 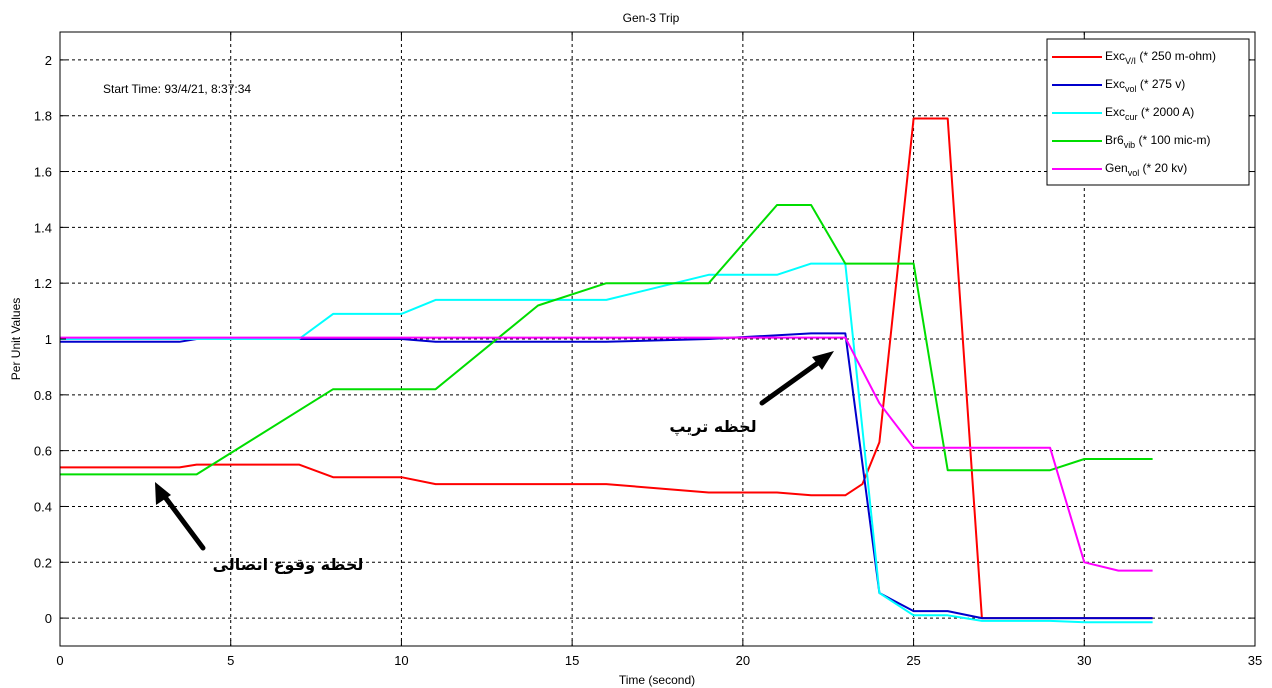 I want to click on y-tick-label: 0, so click(x=48, y=618).